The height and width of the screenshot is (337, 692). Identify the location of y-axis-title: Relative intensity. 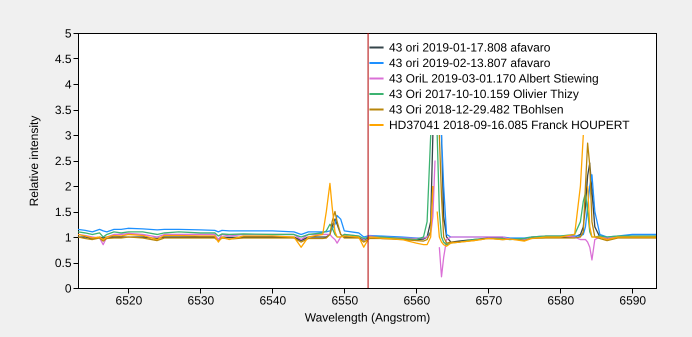
(33, 161).